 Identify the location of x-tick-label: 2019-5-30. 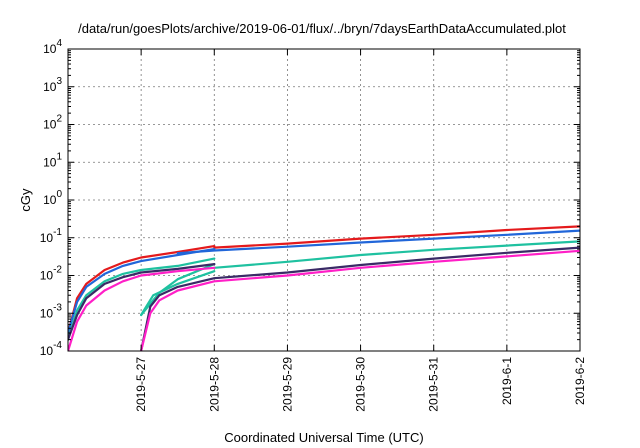
(361, 384).